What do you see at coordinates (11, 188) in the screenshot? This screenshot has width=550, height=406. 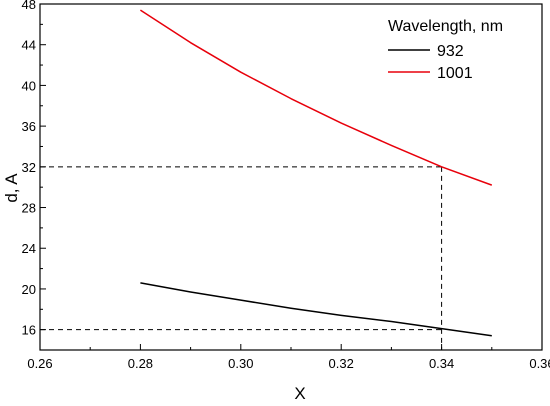 I see `y-axis-title: d, A` at bounding box center [11, 188].